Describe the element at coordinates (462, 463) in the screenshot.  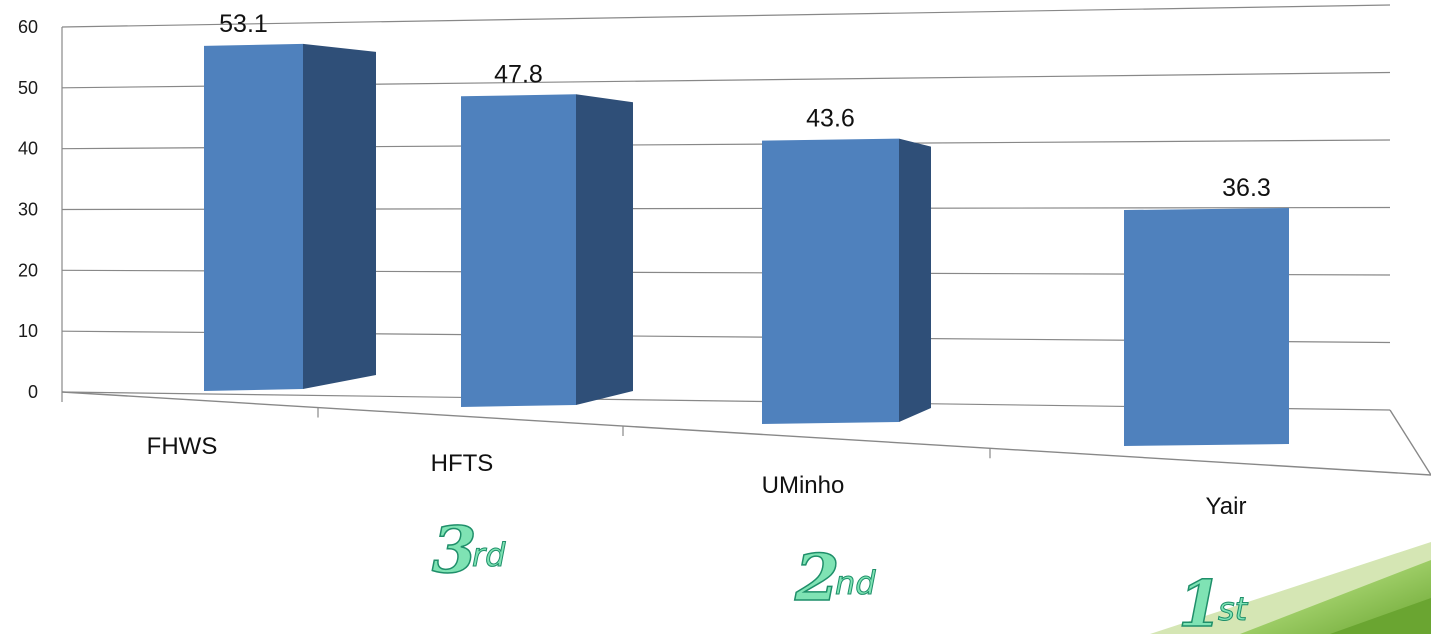
I see `x-category-label: HFTS` at that location.